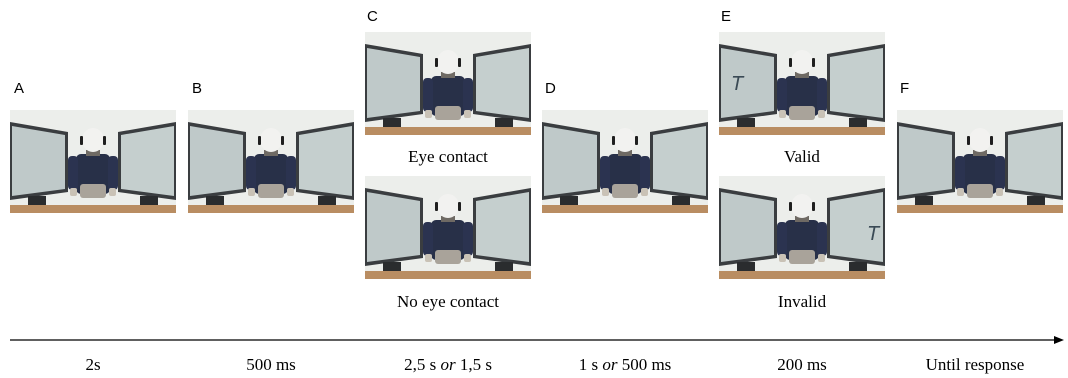 The width and height of the screenshot is (1068, 378). What do you see at coordinates (271, 364) in the screenshot?
I see `timing-b: 500 ms` at bounding box center [271, 364].